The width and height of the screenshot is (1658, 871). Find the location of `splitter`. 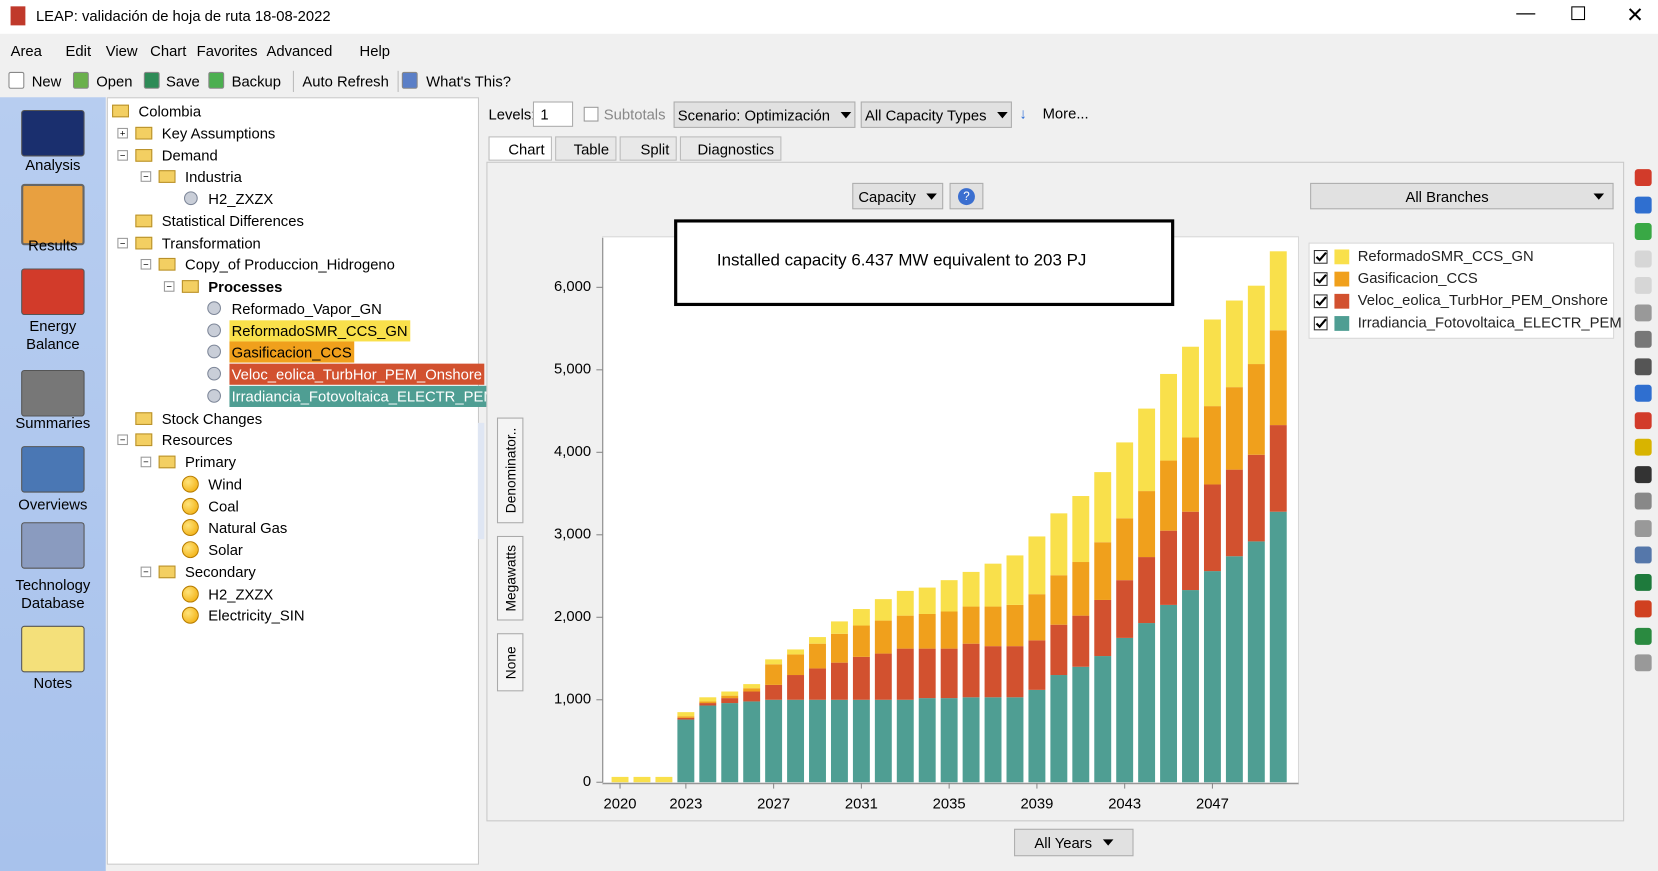

splitter is located at coordinates (481, 481).